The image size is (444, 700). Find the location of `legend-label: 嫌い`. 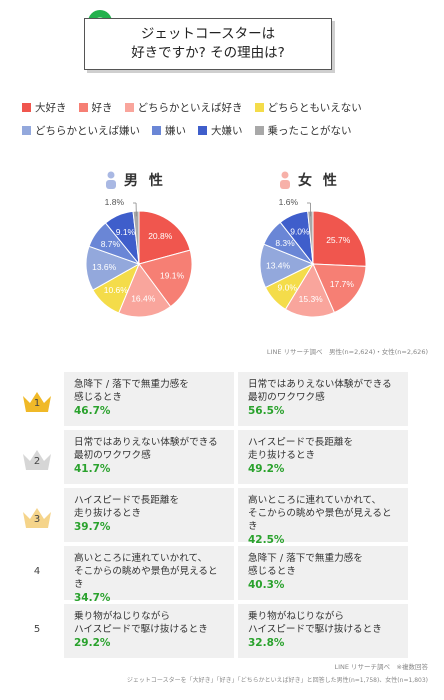

legend-label: 嫌い is located at coordinates (175, 131).